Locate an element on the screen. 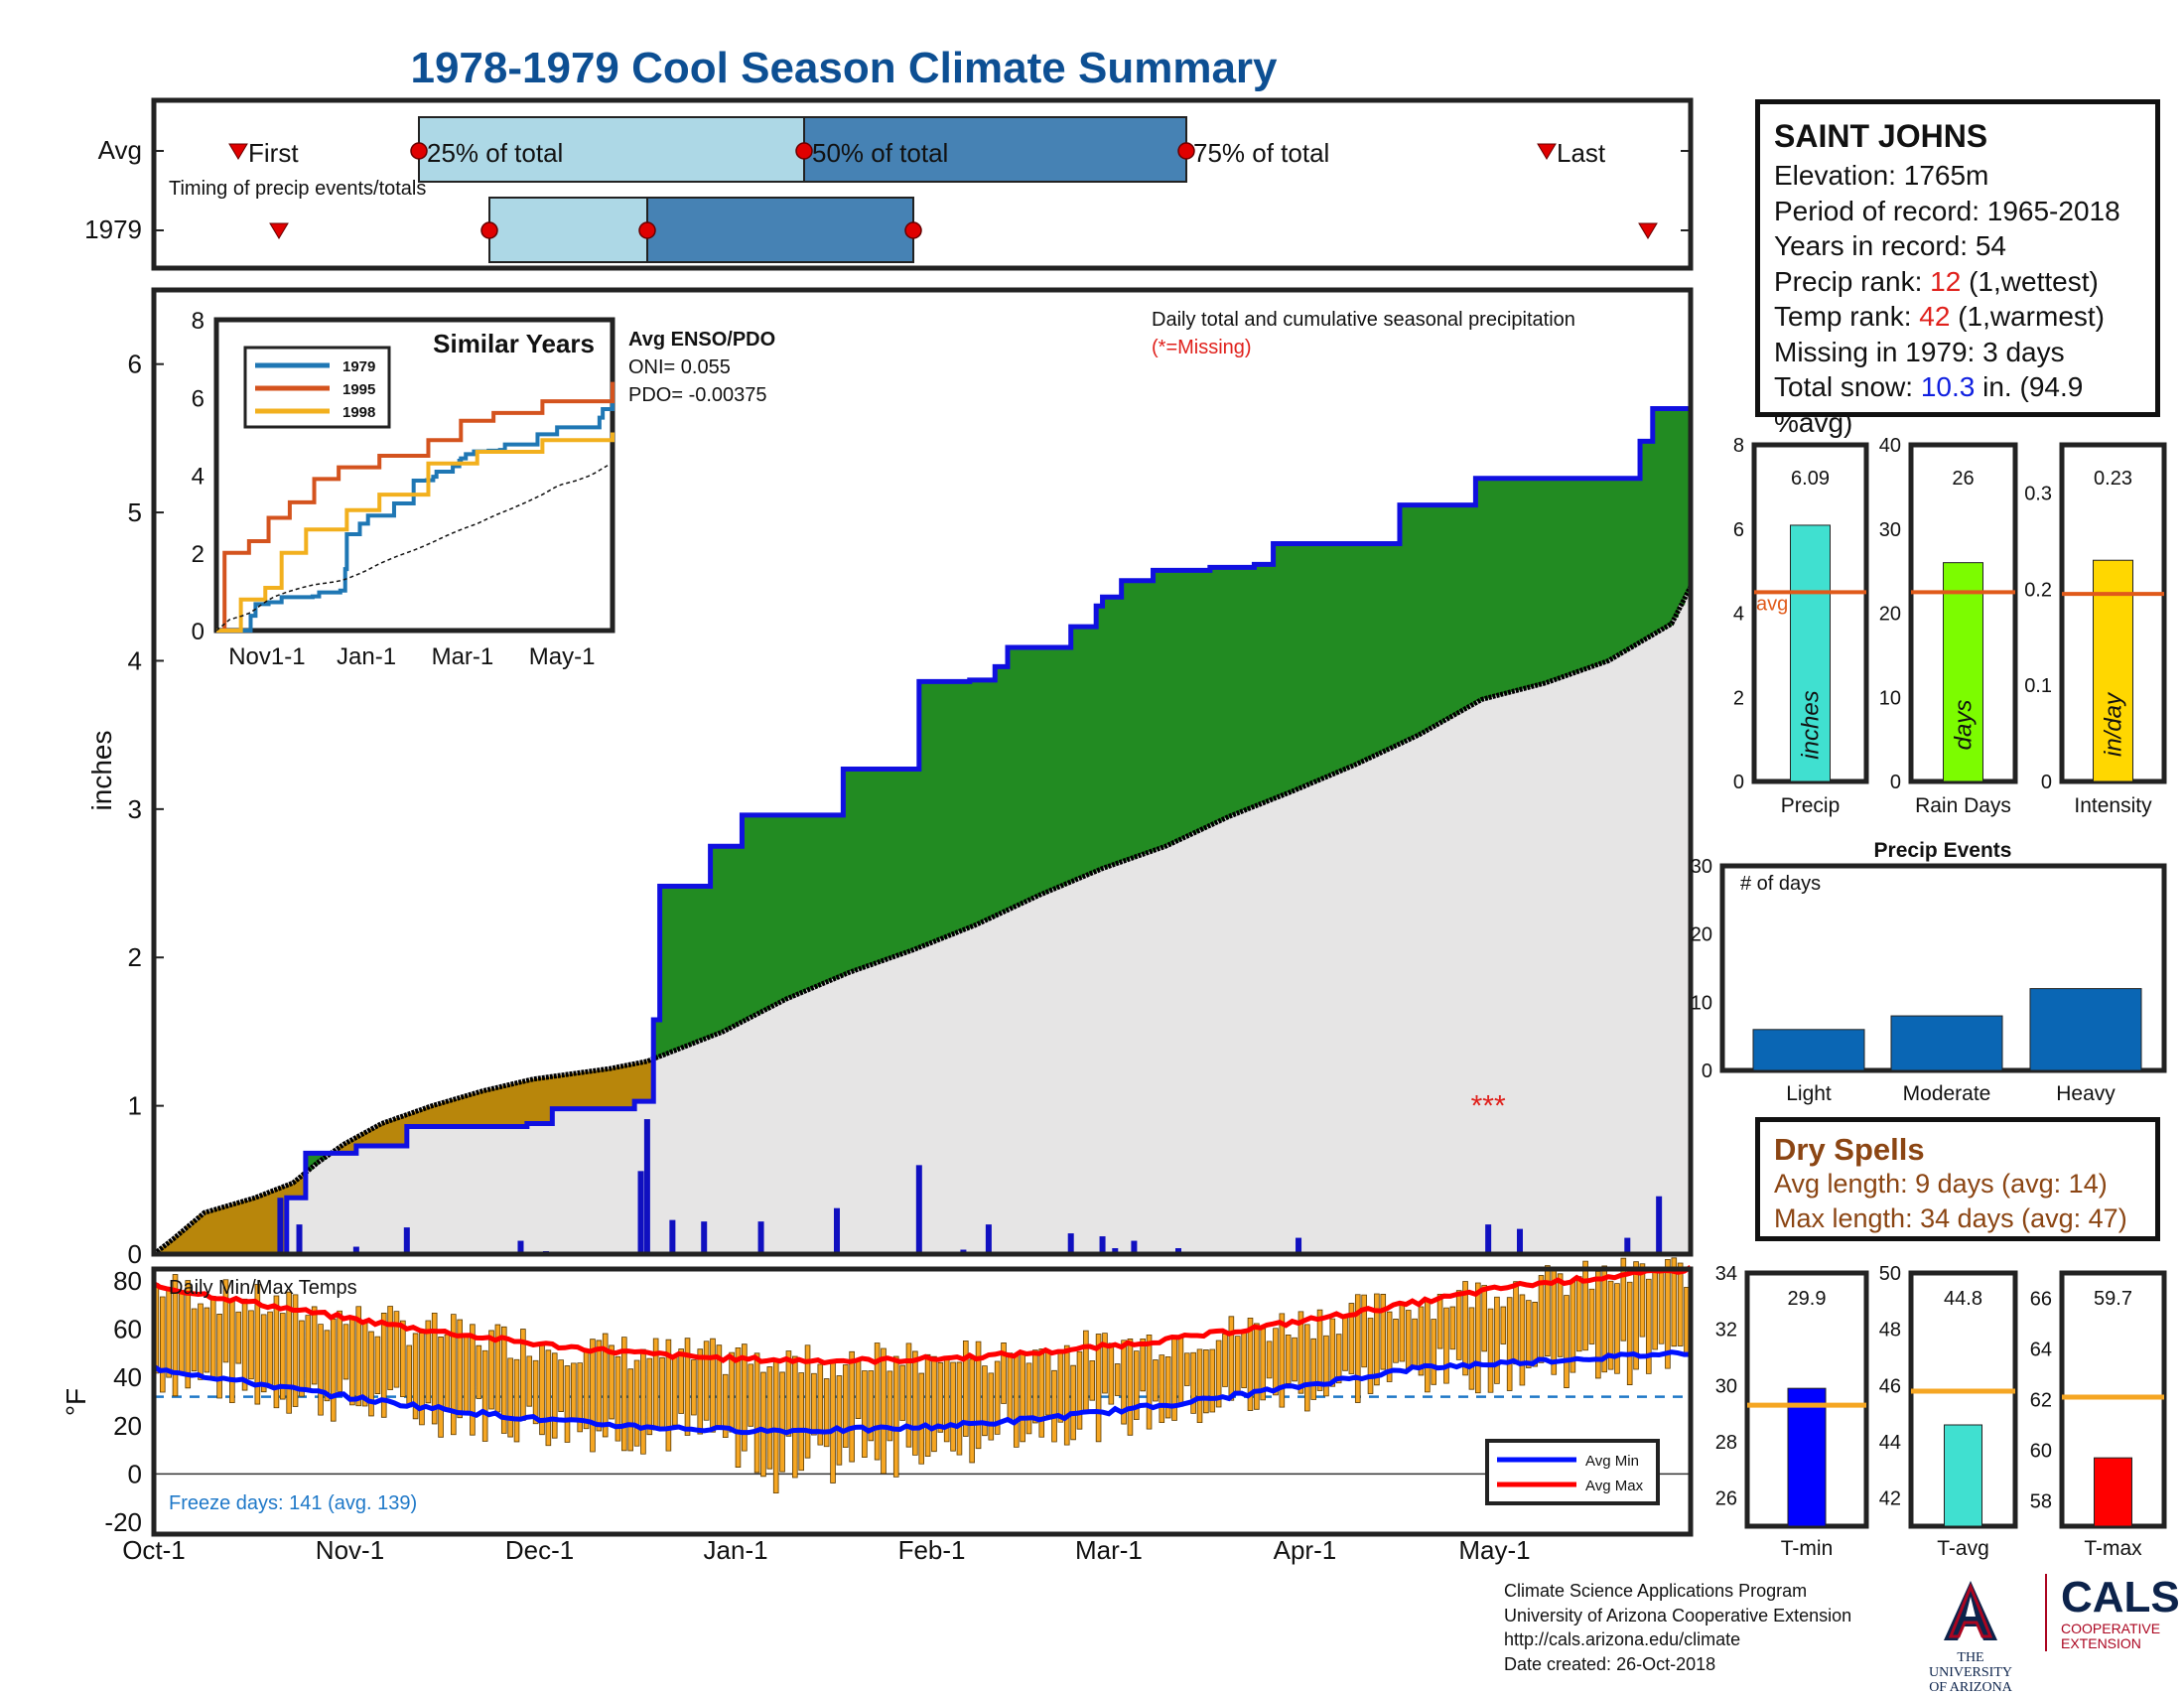 The width and height of the screenshot is (2184, 1695). event-bar-heavy is located at coordinates (2085, 1030).